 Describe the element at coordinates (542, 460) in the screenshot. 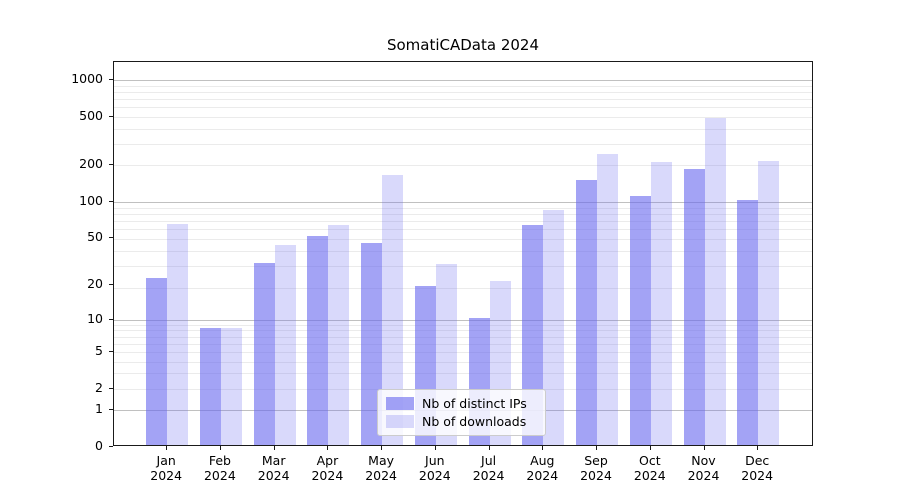

I see `x-label-month: Aug` at that location.